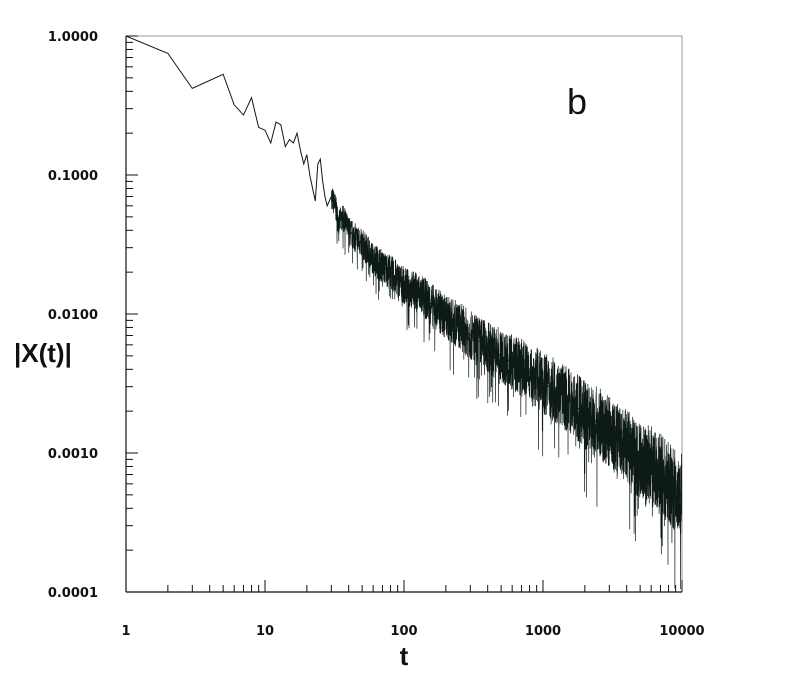  Describe the element at coordinates (125, 631) in the screenshot. I see `x-tick-label: 1` at that location.